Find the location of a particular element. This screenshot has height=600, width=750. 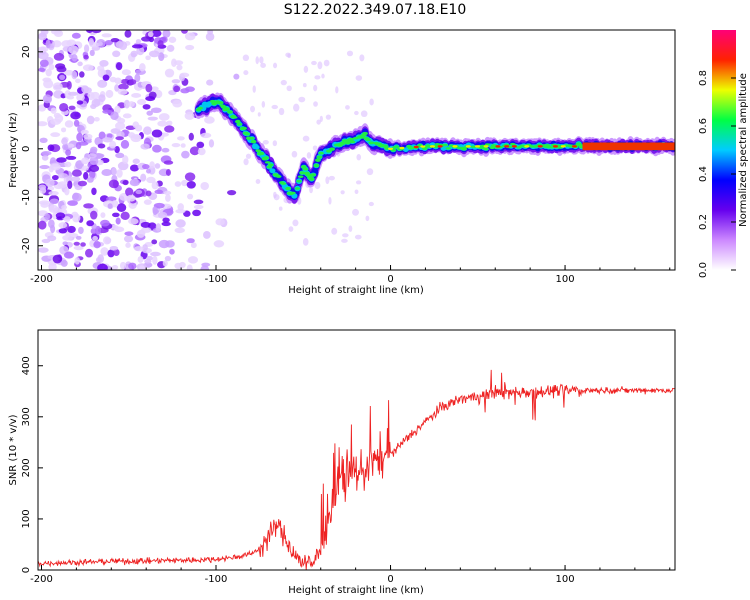

spectrogram-x-tick-label: -100 is located at coordinates (216, 279).